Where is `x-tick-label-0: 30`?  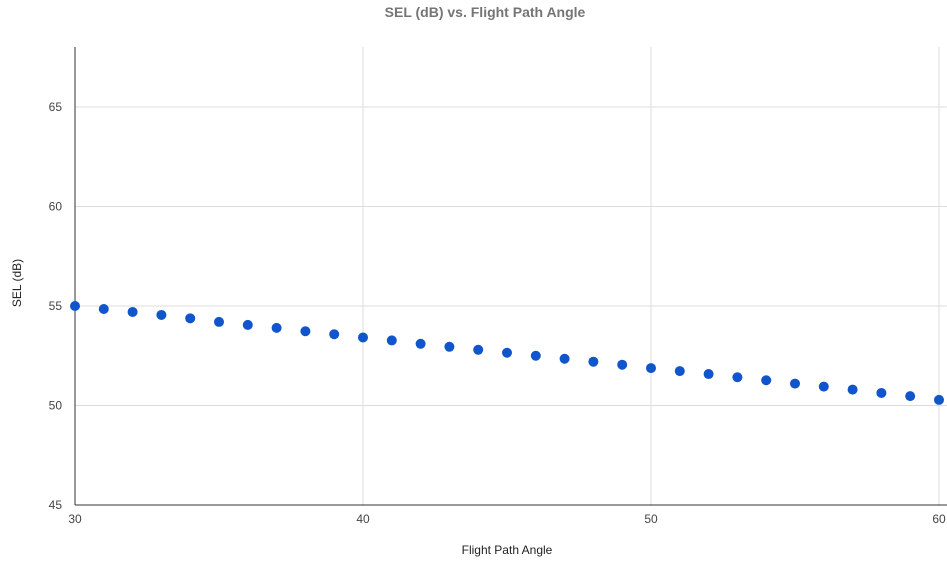
x-tick-label-0: 30 is located at coordinates (75, 519).